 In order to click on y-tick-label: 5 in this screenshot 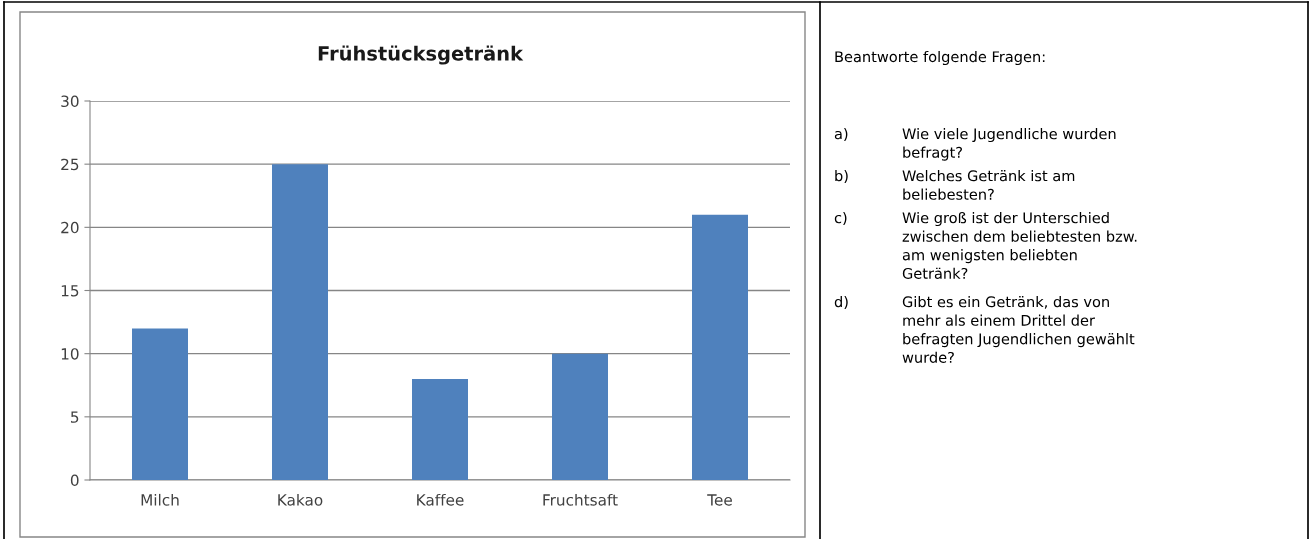, I will do `click(75, 417)`.